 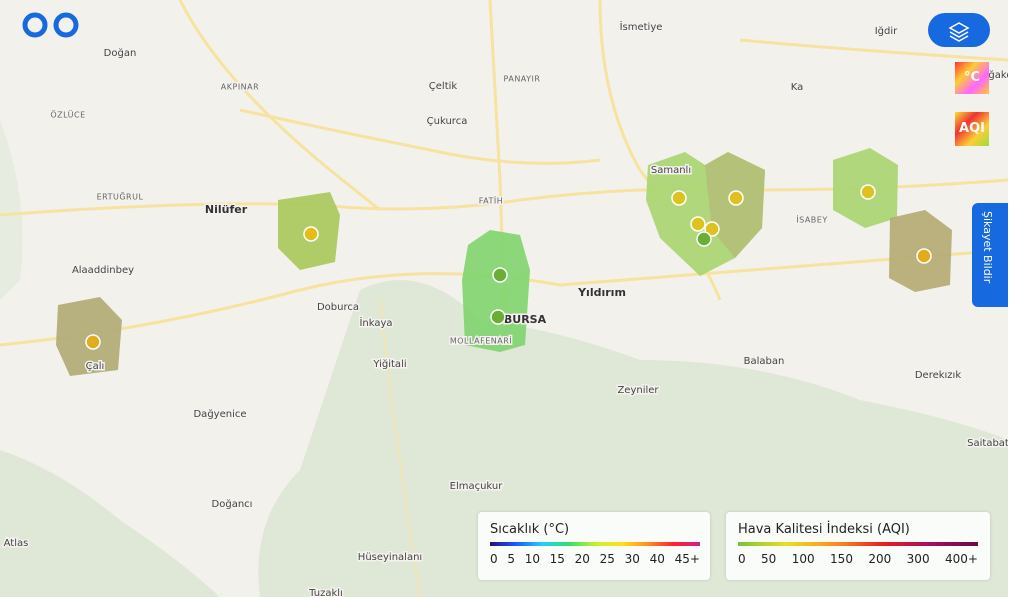 I want to click on place-label: Çeltik, so click(x=443, y=86).